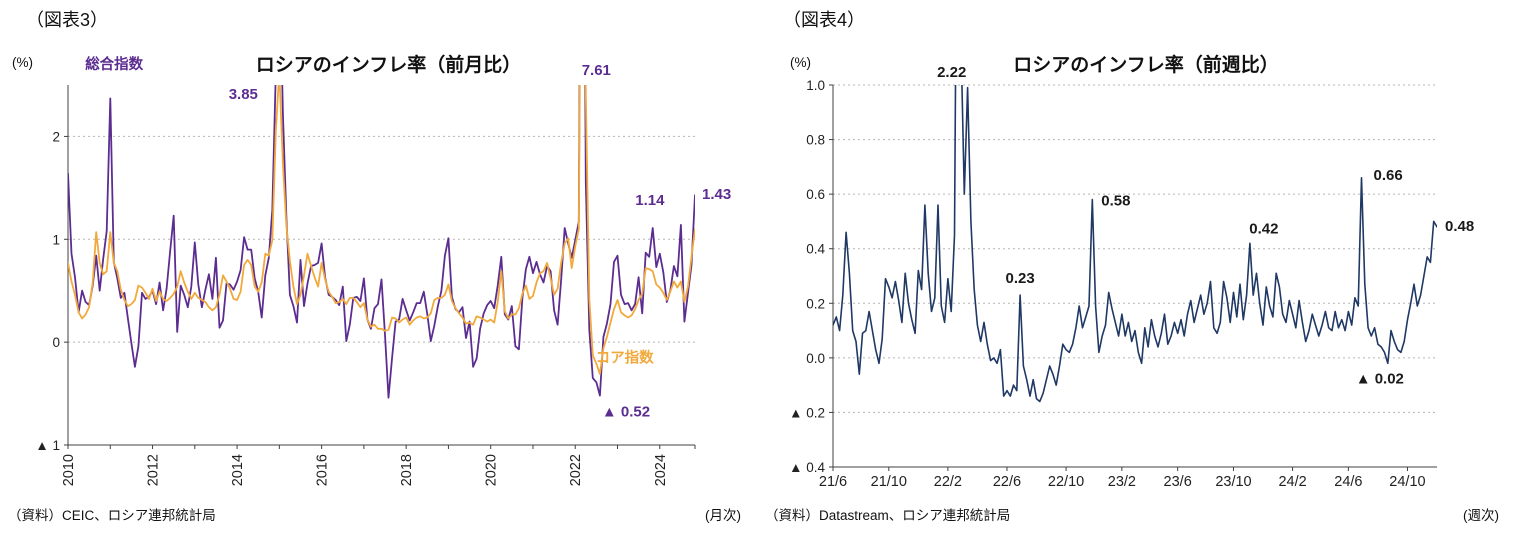 The width and height of the screenshot is (1515, 560). I want to click on annotation-label: 2.22, so click(951, 72).